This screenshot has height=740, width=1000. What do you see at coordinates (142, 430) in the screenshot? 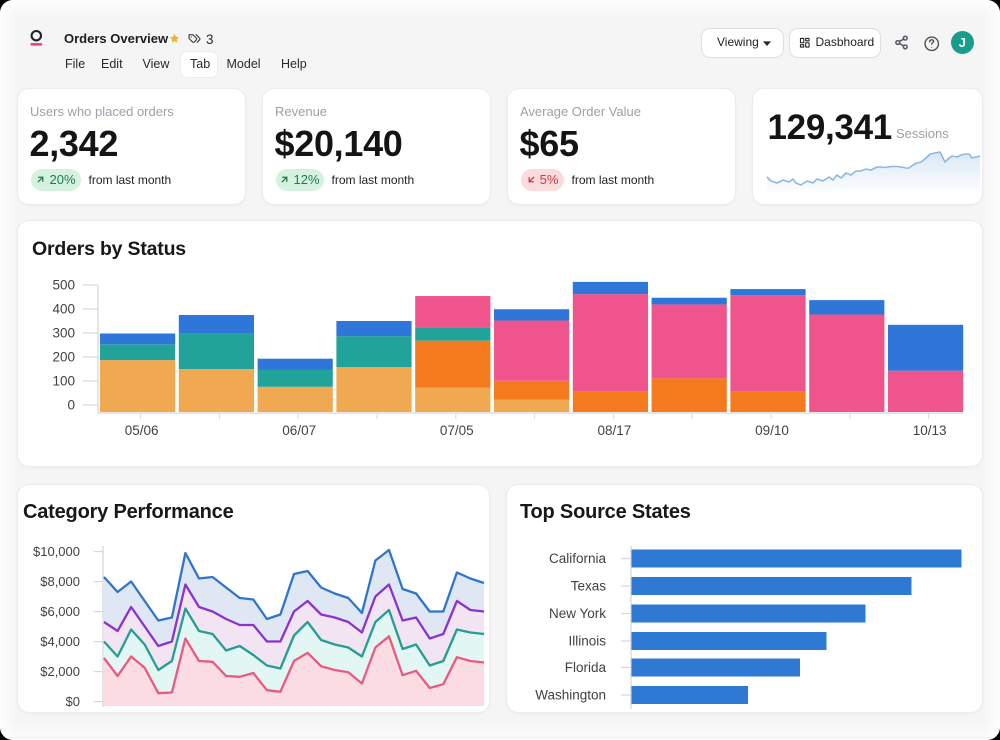
I see `svg-text: 05/06` at bounding box center [142, 430].